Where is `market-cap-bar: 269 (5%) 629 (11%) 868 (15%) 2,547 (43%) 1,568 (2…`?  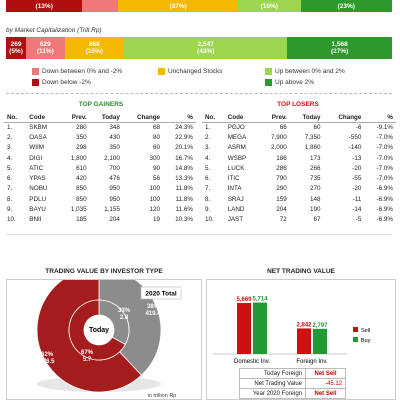 market-cap-bar: 269 (5%) 629 (11%) 868 (15%) 2,547 (43%) 1,568 (2… is located at coordinates (199, 48).